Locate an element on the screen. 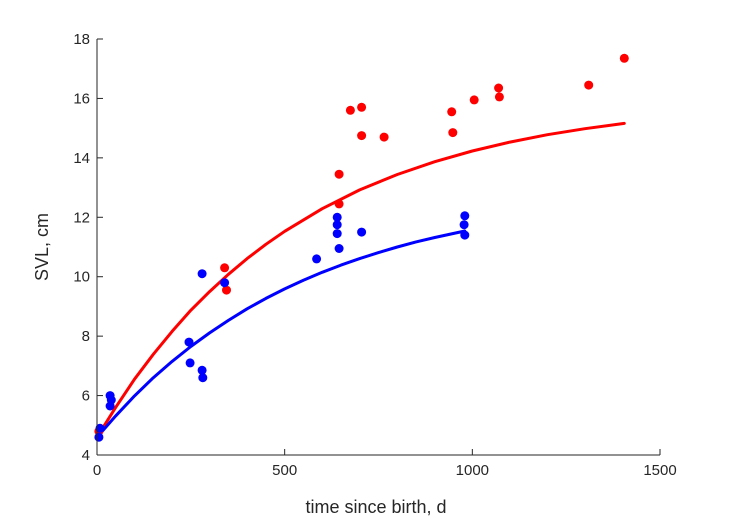 This screenshot has width=729, height=521. x-axis-label: time since birth, d is located at coordinates (375, 507).